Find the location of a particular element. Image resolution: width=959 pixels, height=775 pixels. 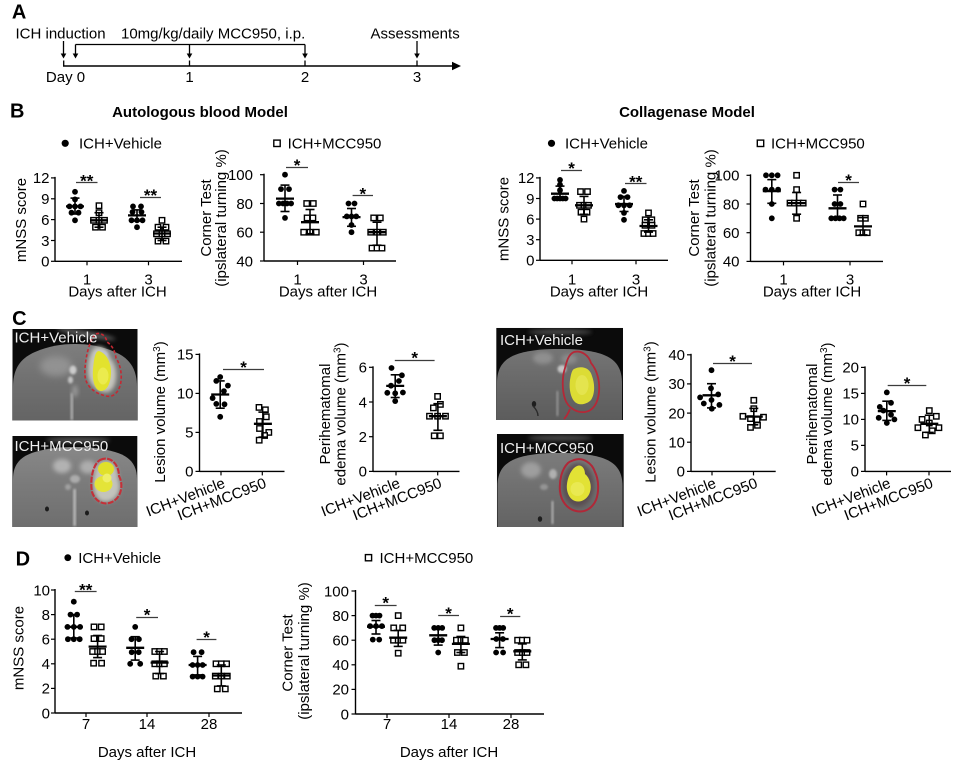

svg-text: ICH induction is located at coordinates (61, 34).